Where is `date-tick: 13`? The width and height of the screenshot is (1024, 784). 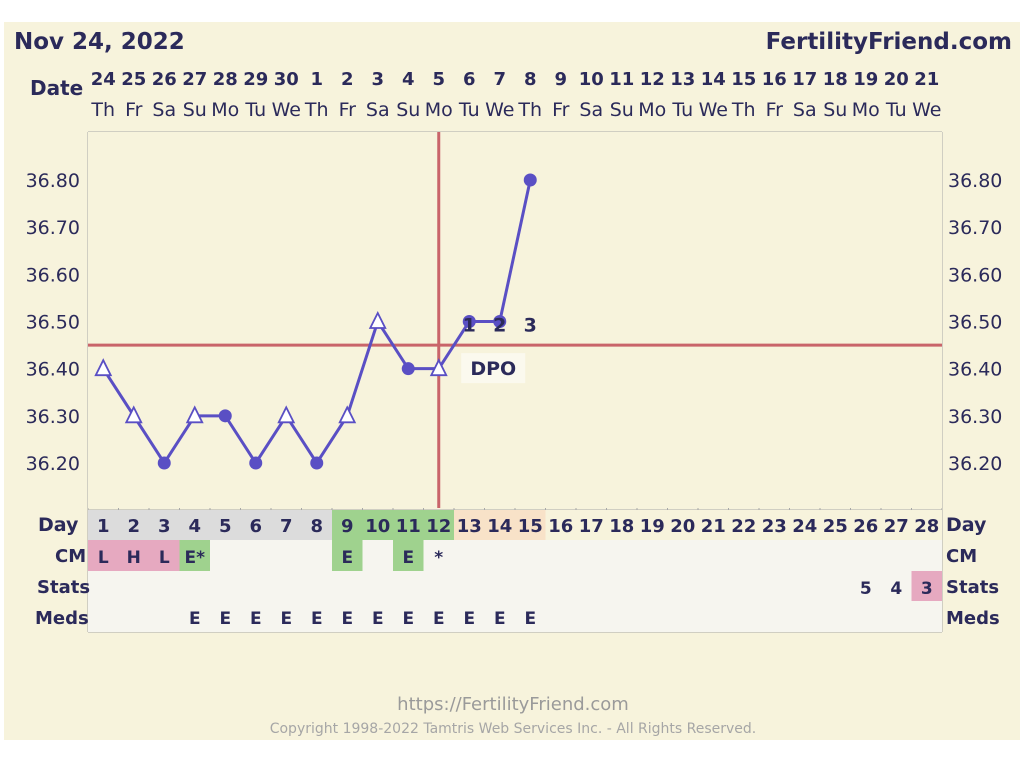 date-tick: 13 is located at coordinates (682, 79).